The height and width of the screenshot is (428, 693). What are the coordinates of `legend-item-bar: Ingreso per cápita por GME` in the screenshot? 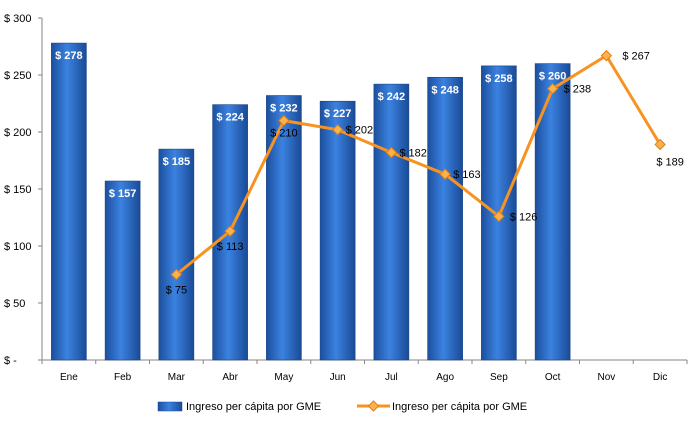 It's located at (239, 407).